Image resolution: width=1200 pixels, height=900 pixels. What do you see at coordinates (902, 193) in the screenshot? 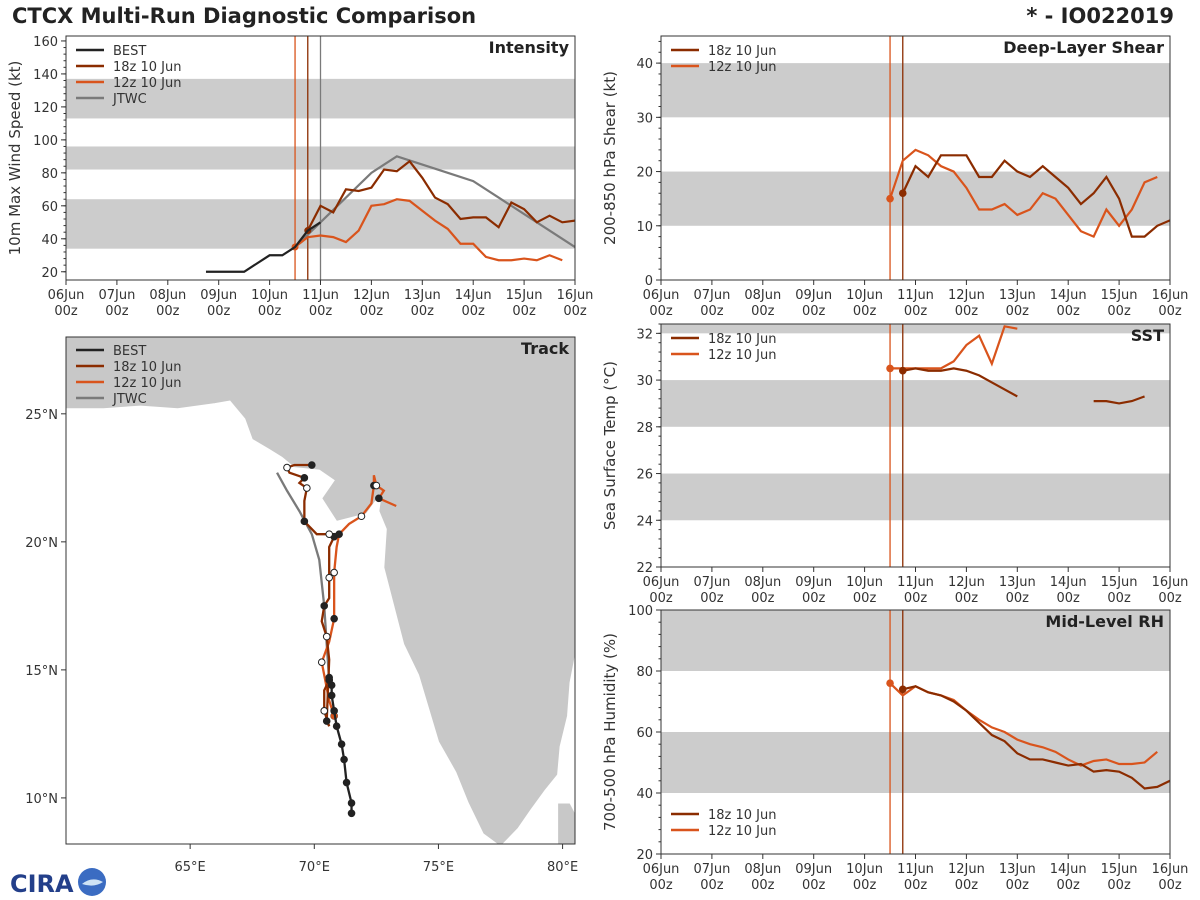
I see `shear-init-point` at bounding box center [902, 193].